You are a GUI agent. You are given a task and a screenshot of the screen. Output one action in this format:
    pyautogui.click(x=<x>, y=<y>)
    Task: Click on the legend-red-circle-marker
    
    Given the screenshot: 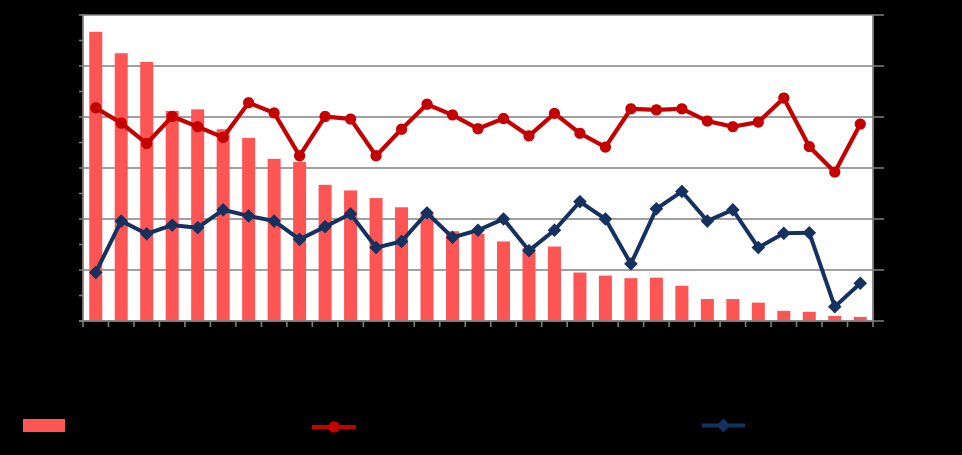 What is the action you would take?
    pyautogui.click(x=334, y=427)
    